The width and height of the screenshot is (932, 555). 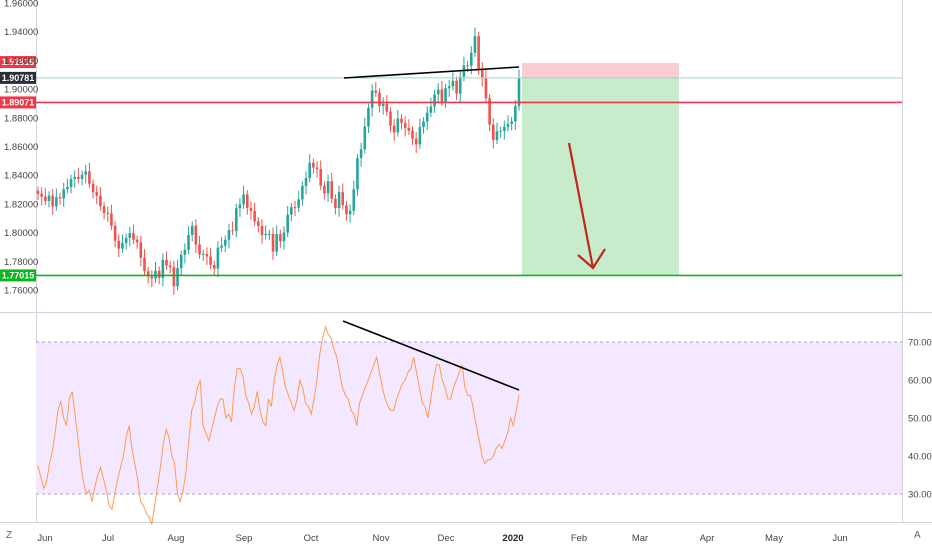 I want to click on price-tick-label: 1.88000, so click(x=21, y=118).